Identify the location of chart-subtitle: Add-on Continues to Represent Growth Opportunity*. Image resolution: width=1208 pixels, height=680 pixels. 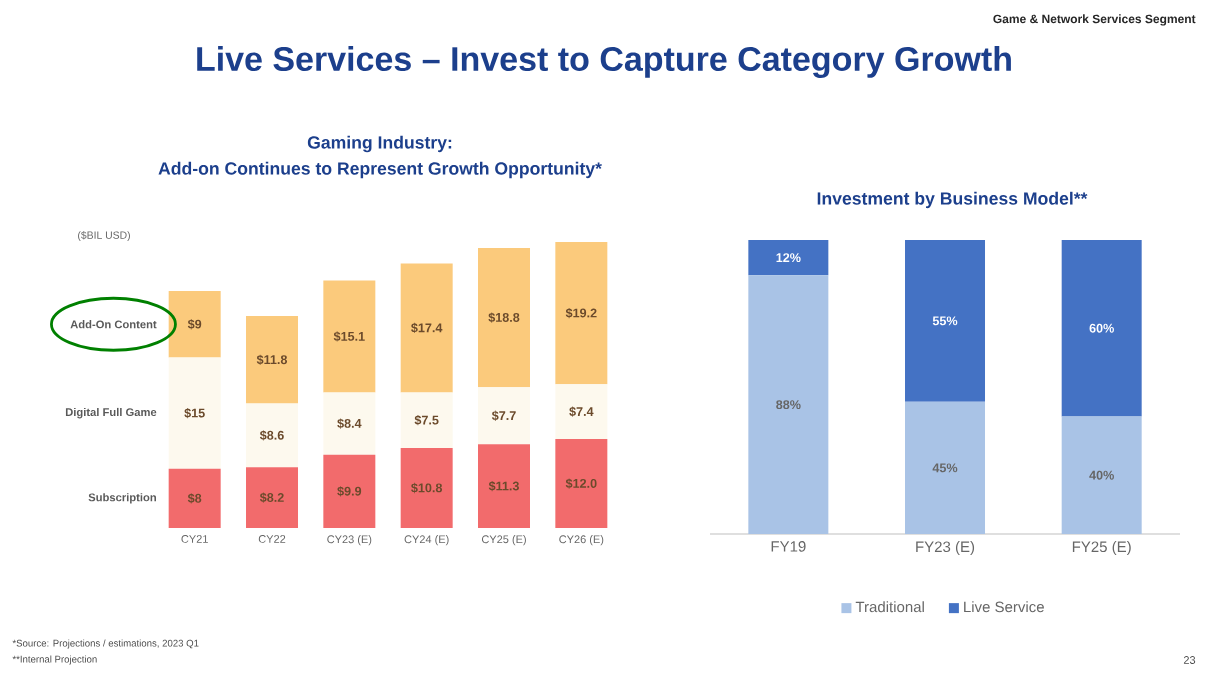
(380, 170).